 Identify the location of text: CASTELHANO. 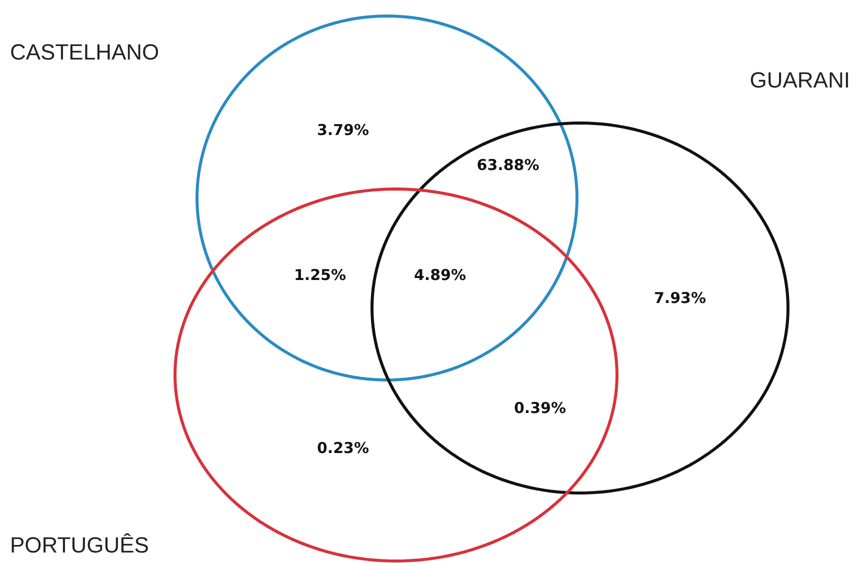
(85, 52).